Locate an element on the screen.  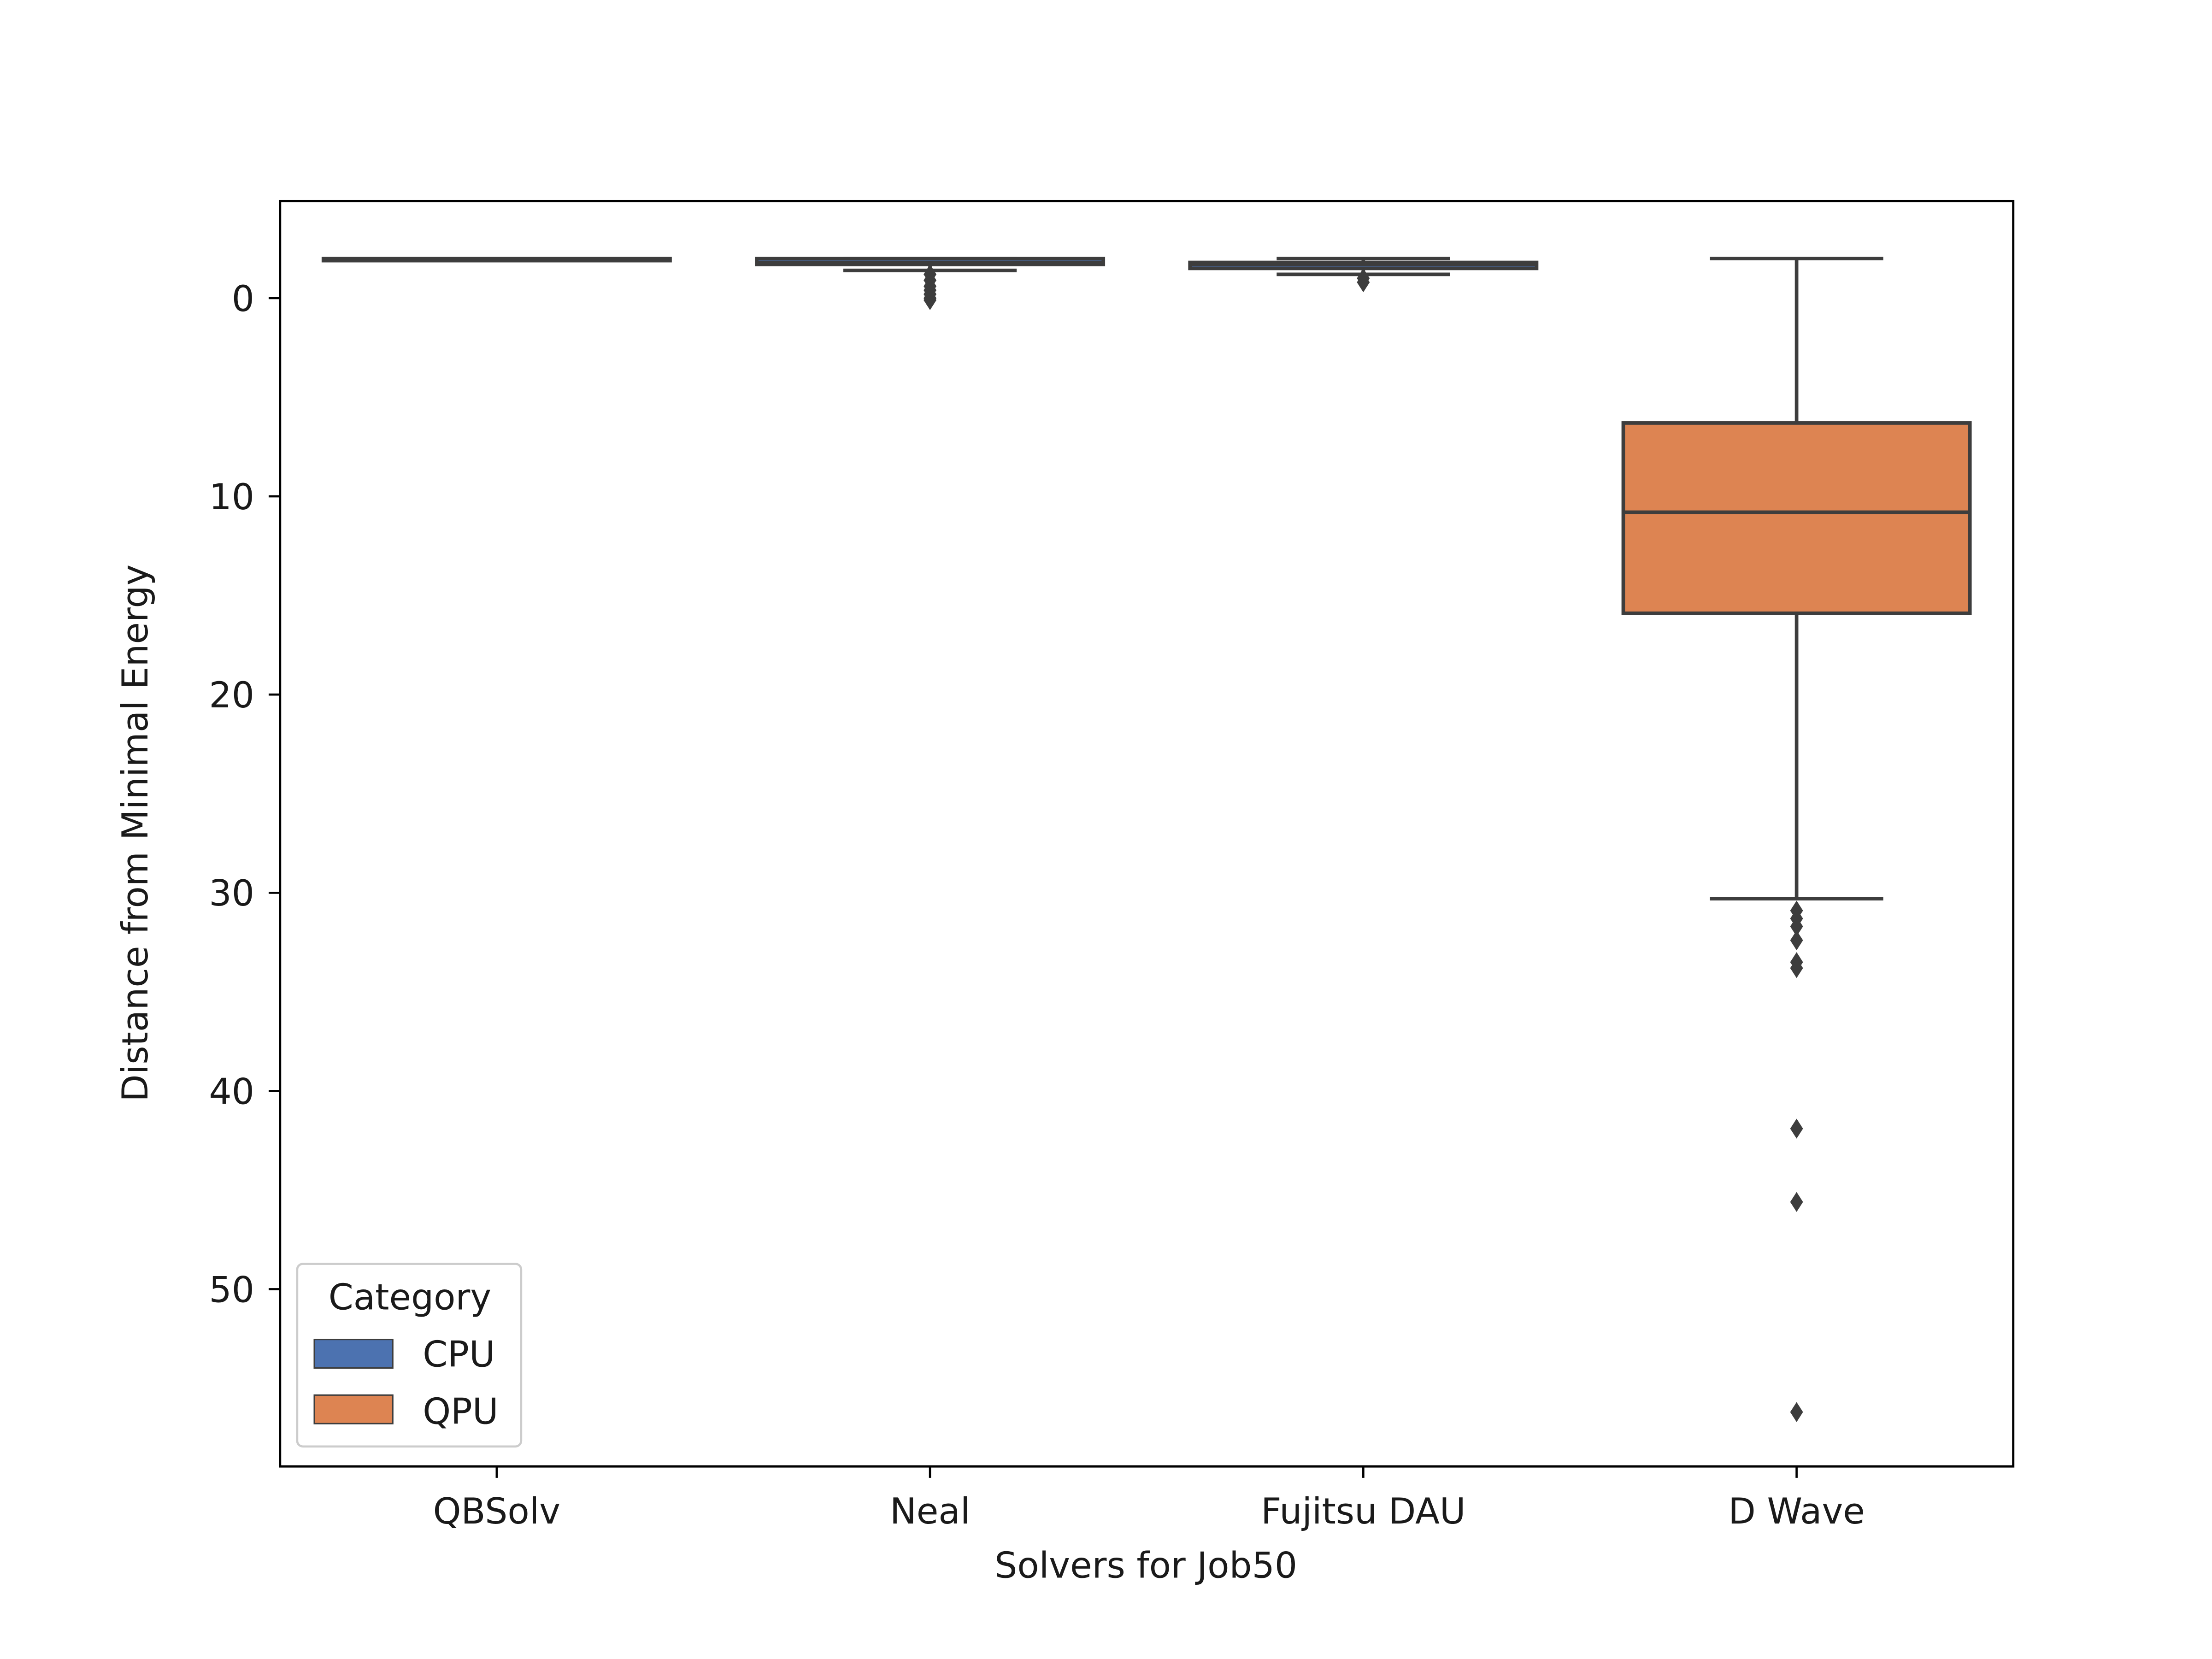
x-axis: QBSolv Neal Fujitsu DAU D Wave is located at coordinates (1149, 1499).